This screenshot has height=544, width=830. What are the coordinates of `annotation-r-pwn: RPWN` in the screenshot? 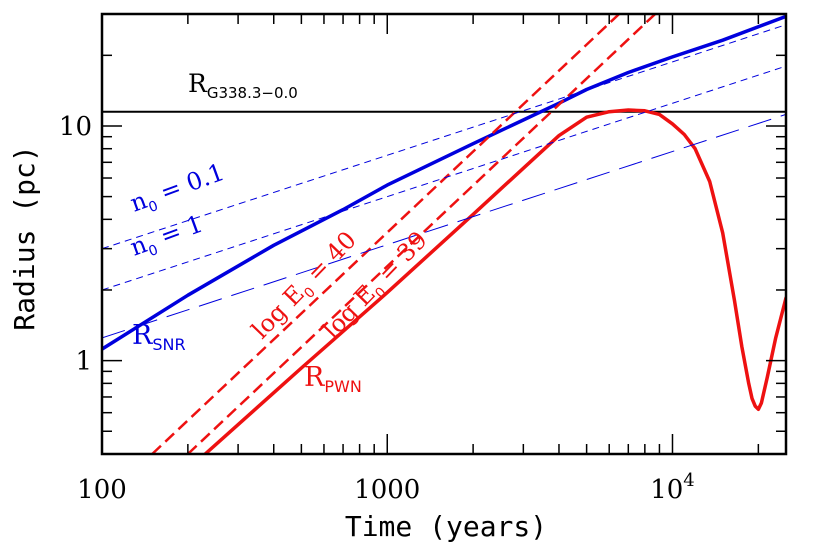 It's located at (333, 379).